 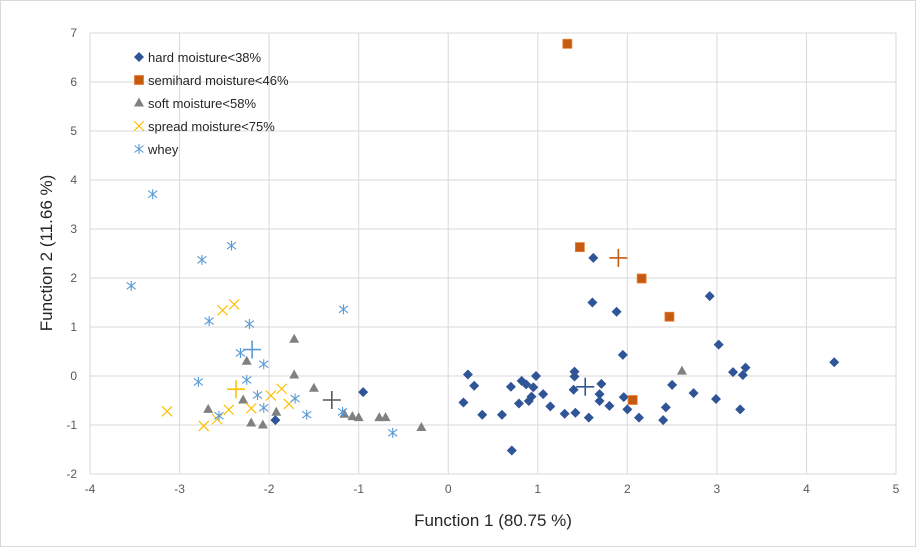 What do you see at coordinates (73, 327) in the screenshot?
I see `y-tick-label: 1` at bounding box center [73, 327].